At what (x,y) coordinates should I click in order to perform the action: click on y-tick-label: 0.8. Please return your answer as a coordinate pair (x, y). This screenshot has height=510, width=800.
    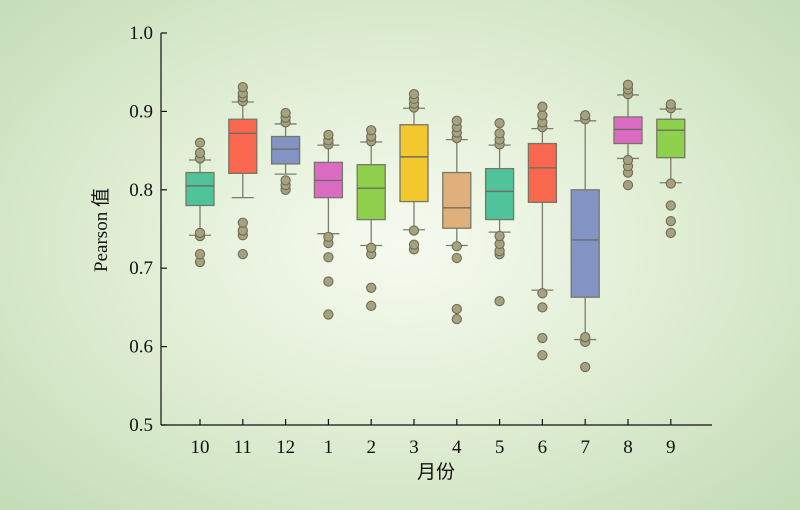
    Looking at the image, I should click on (141, 190).